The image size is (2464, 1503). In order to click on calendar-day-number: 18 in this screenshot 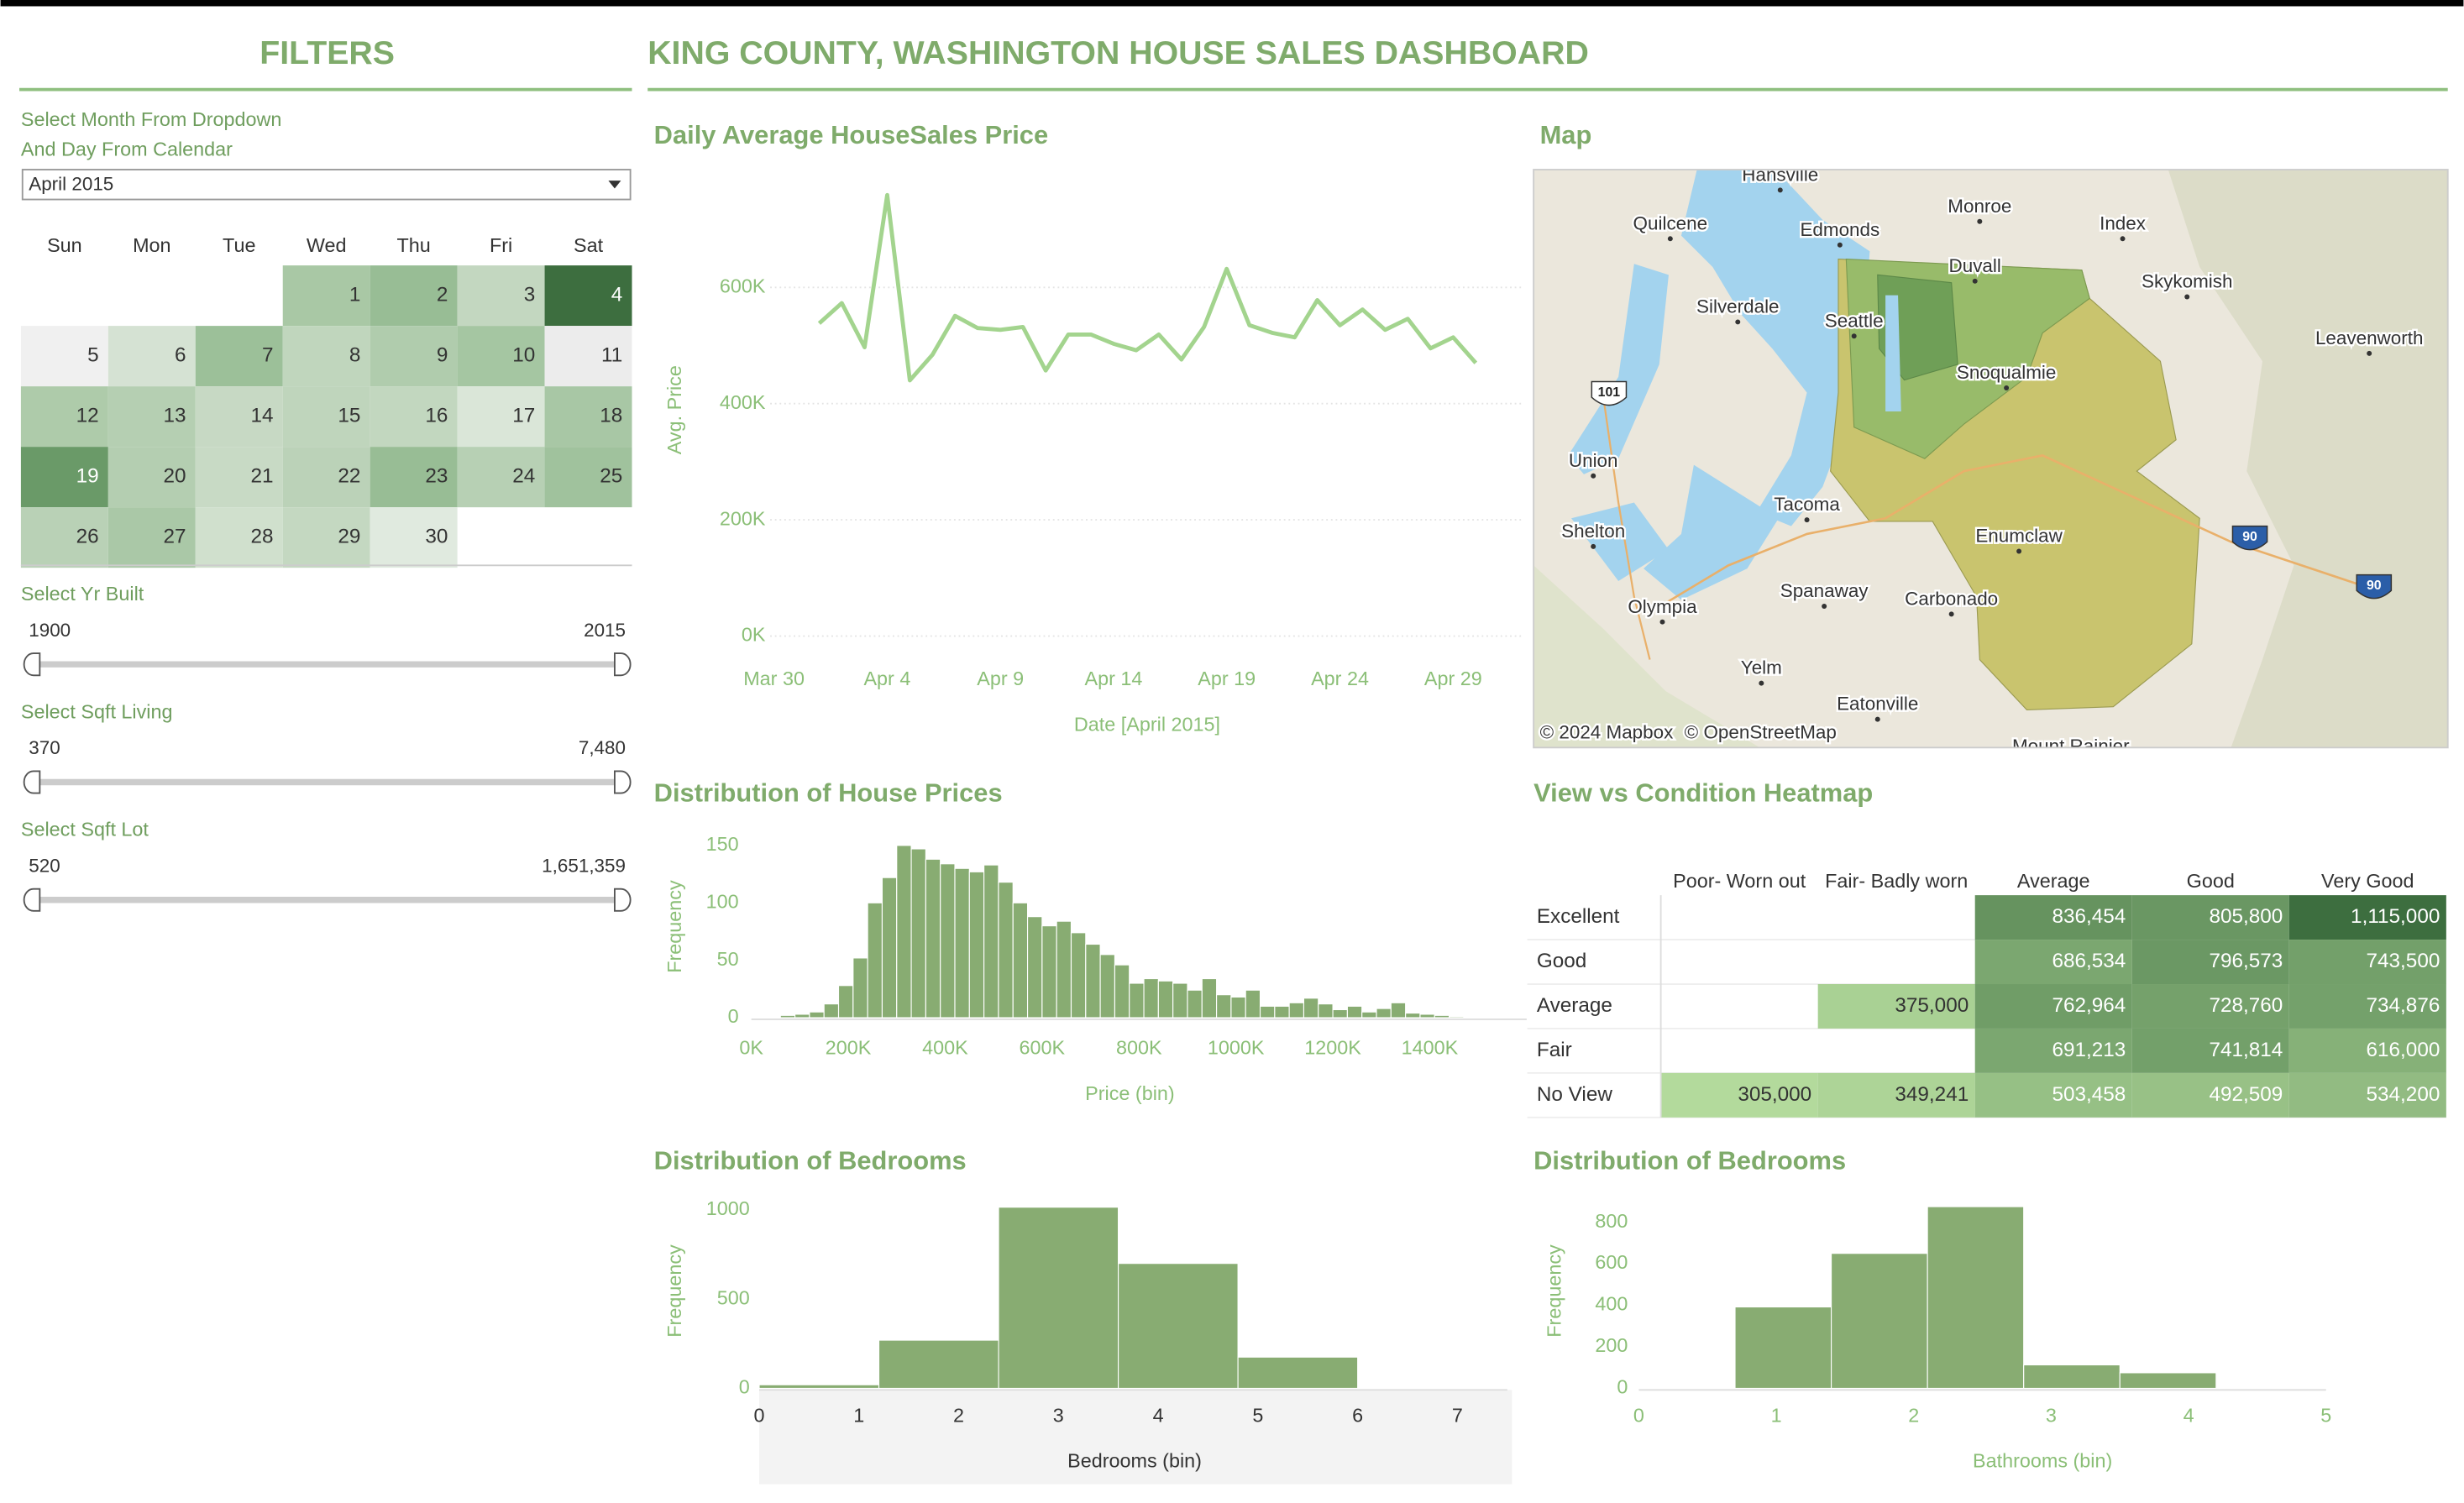, I will do `click(611, 416)`.